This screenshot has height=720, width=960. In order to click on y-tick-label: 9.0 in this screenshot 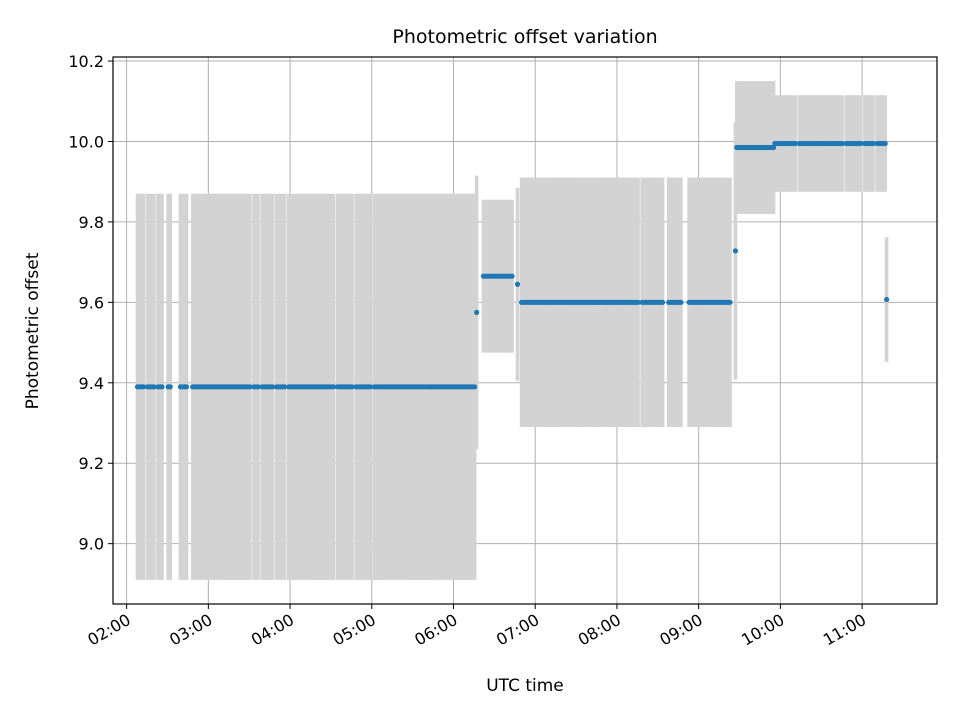, I will do `click(91, 544)`.